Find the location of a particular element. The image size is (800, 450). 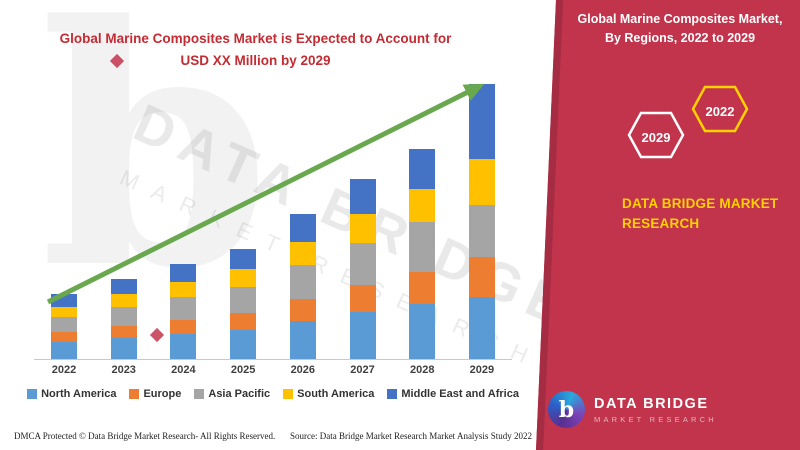

bar-2028 is located at coordinates (422, 214).